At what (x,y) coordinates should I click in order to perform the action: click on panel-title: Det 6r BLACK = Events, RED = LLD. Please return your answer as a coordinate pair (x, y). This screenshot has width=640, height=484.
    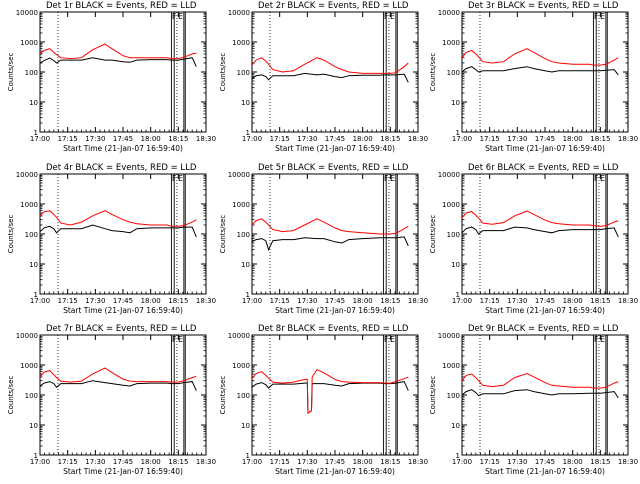
    Looking at the image, I should click on (543, 168).